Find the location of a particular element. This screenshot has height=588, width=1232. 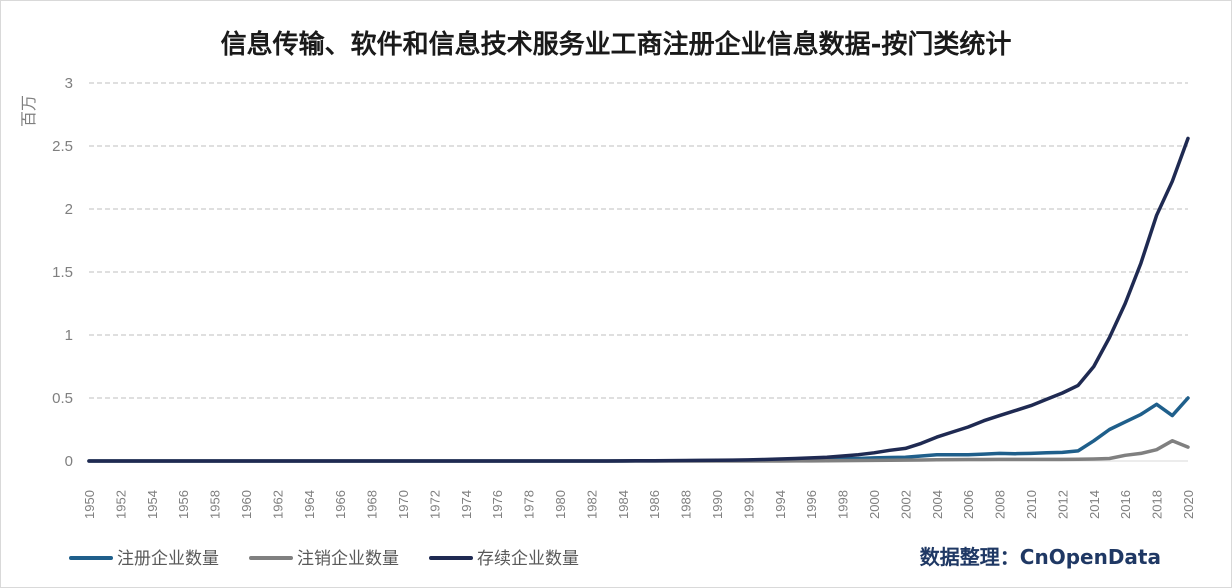

x-tick-label: 1986 is located at coordinates (654, 504).